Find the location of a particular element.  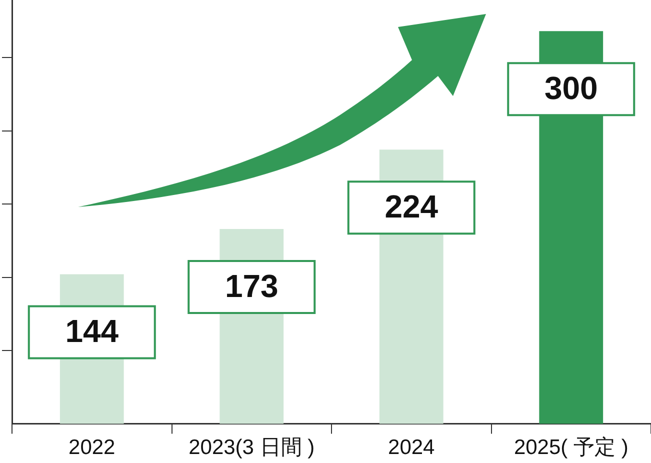

data-label: 144 is located at coordinates (92, 331).